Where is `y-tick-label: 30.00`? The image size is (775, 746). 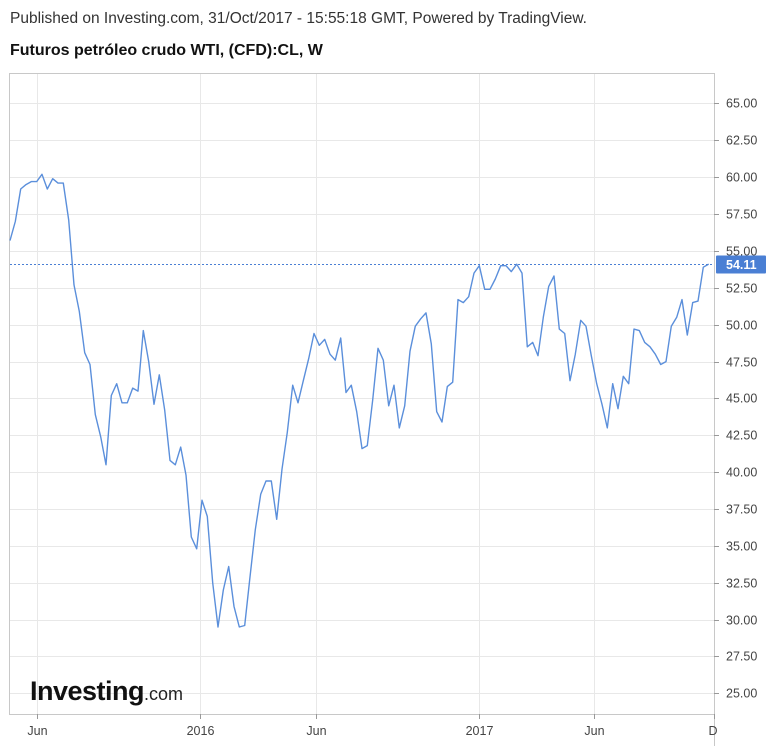 y-tick-label: 30.00 is located at coordinates (741, 621).